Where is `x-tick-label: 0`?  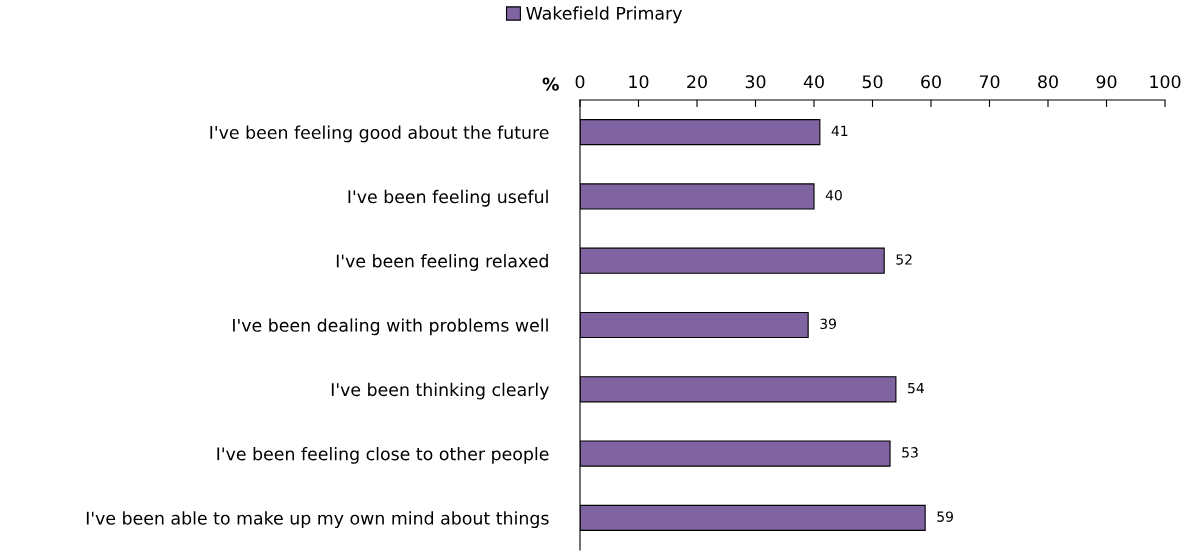 x-tick-label: 0 is located at coordinates (580, 82).